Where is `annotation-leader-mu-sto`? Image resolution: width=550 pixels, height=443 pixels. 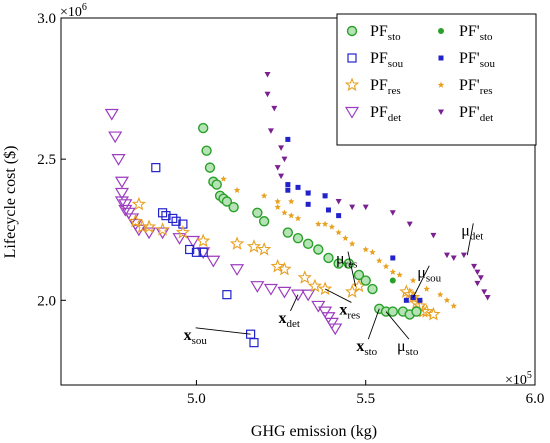
annotation-leader-mu-sto is located at coordinates (397, 325).